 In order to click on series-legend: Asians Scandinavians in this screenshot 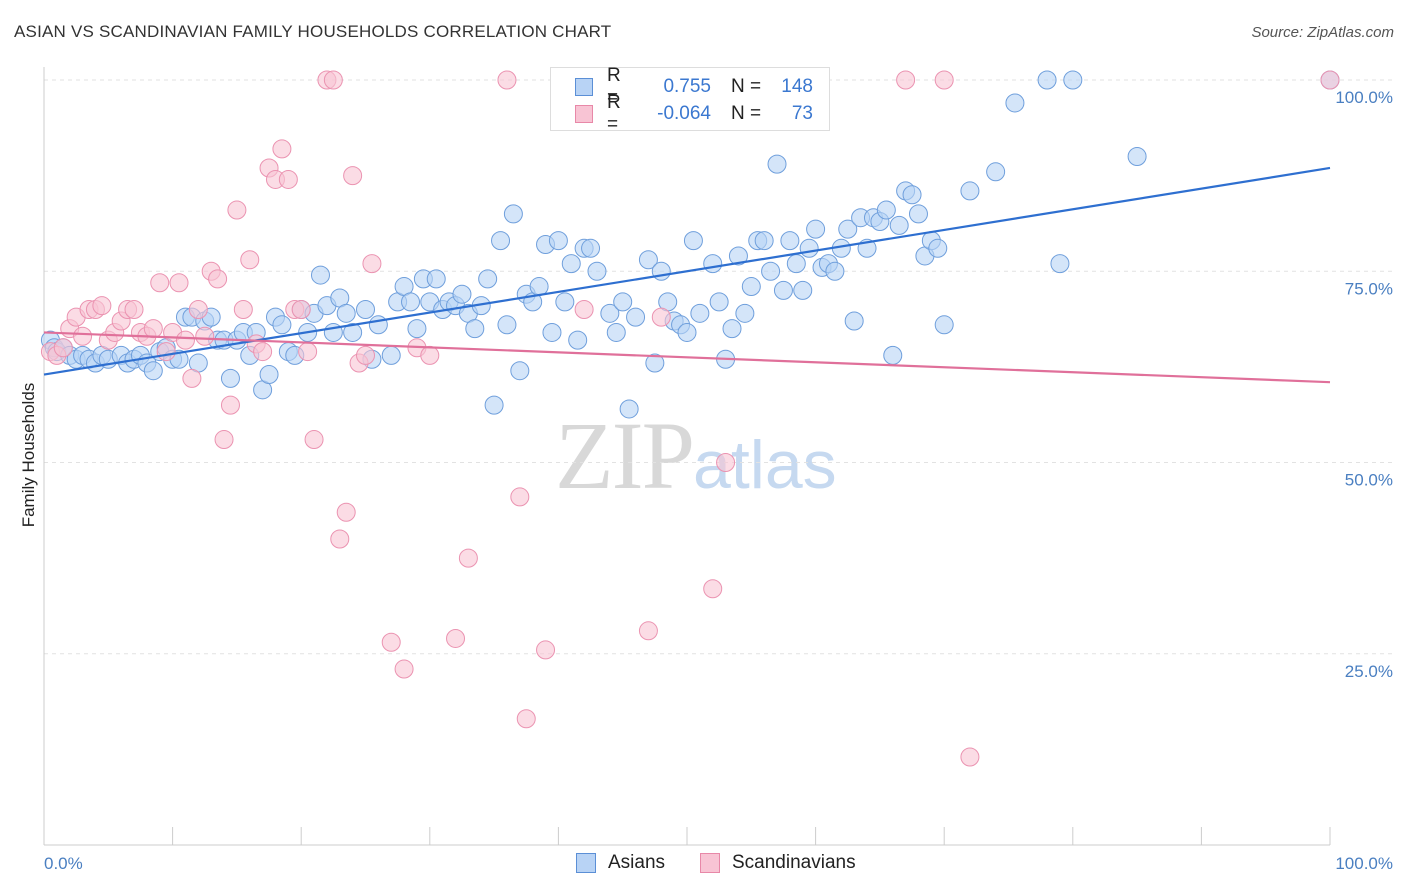, I will do `click(703, 865)`.